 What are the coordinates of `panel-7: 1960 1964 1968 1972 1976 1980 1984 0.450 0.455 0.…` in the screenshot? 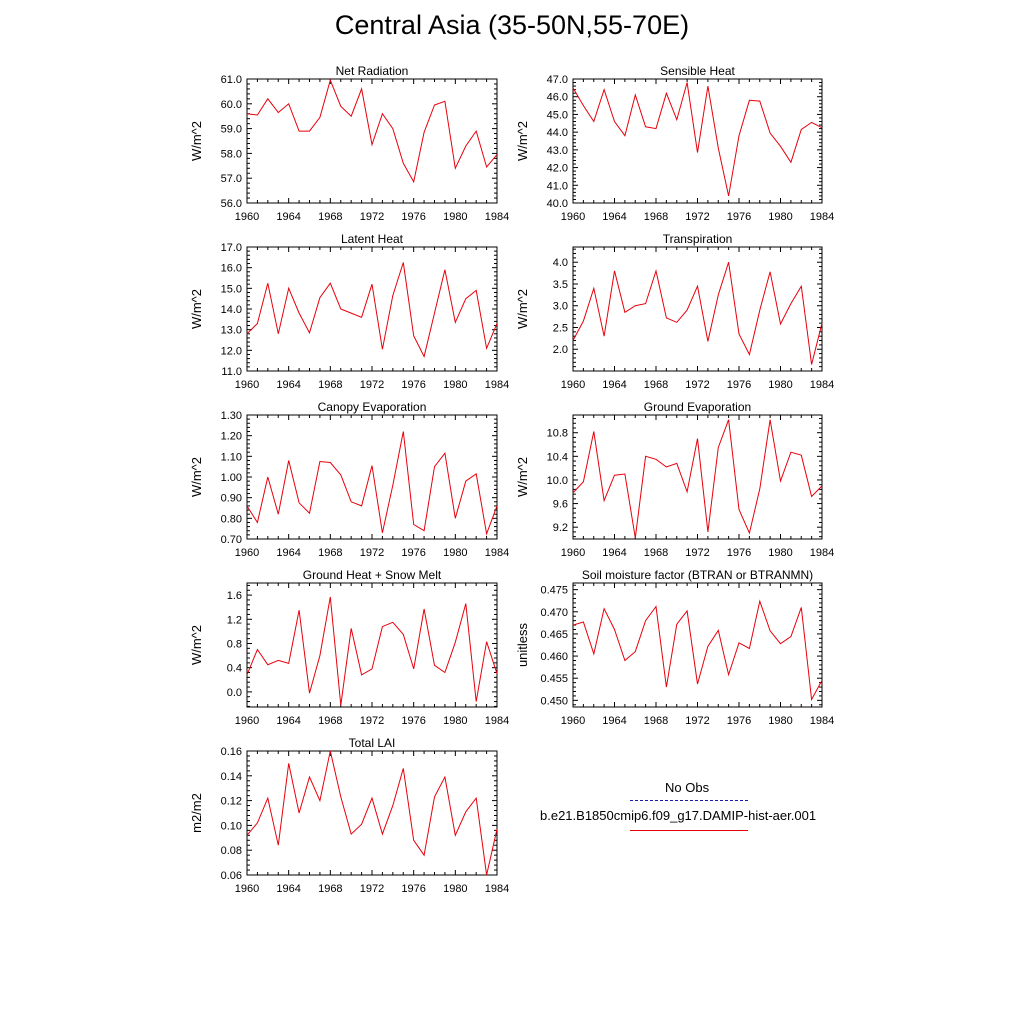 It's located at (674, 647).